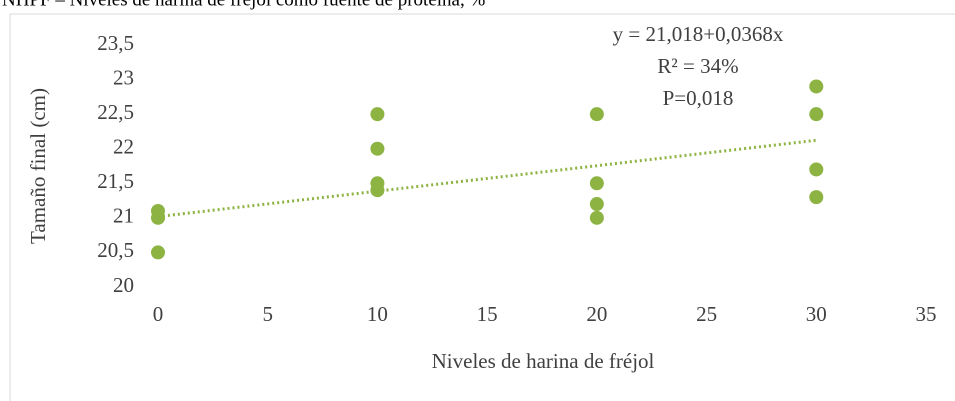 Image resolution: width=955 pixels, height=401 pixels. I want to click on x-tick-label: 30, so click(816, 314).